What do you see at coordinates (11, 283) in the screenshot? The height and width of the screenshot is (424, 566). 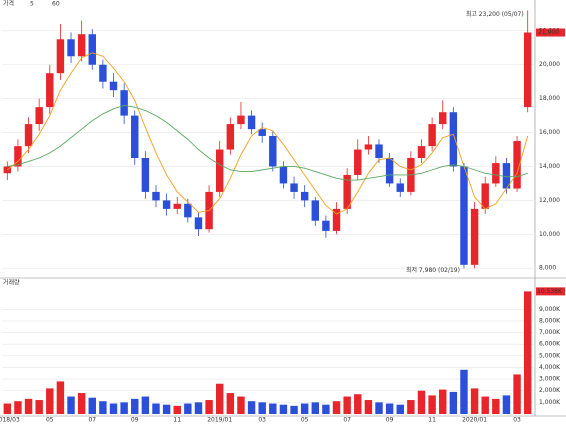 I see `volume-title: 거래량` at bounding box center [11, 283].